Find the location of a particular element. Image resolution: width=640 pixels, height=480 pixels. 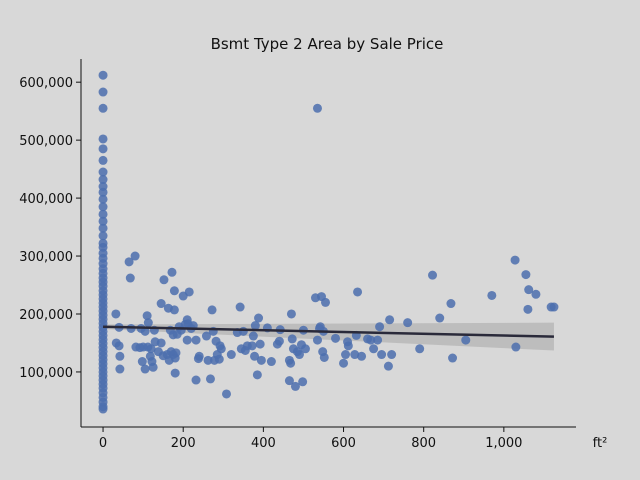

y-tick-label-1: 200,000 is located at coordinates (46, 315).